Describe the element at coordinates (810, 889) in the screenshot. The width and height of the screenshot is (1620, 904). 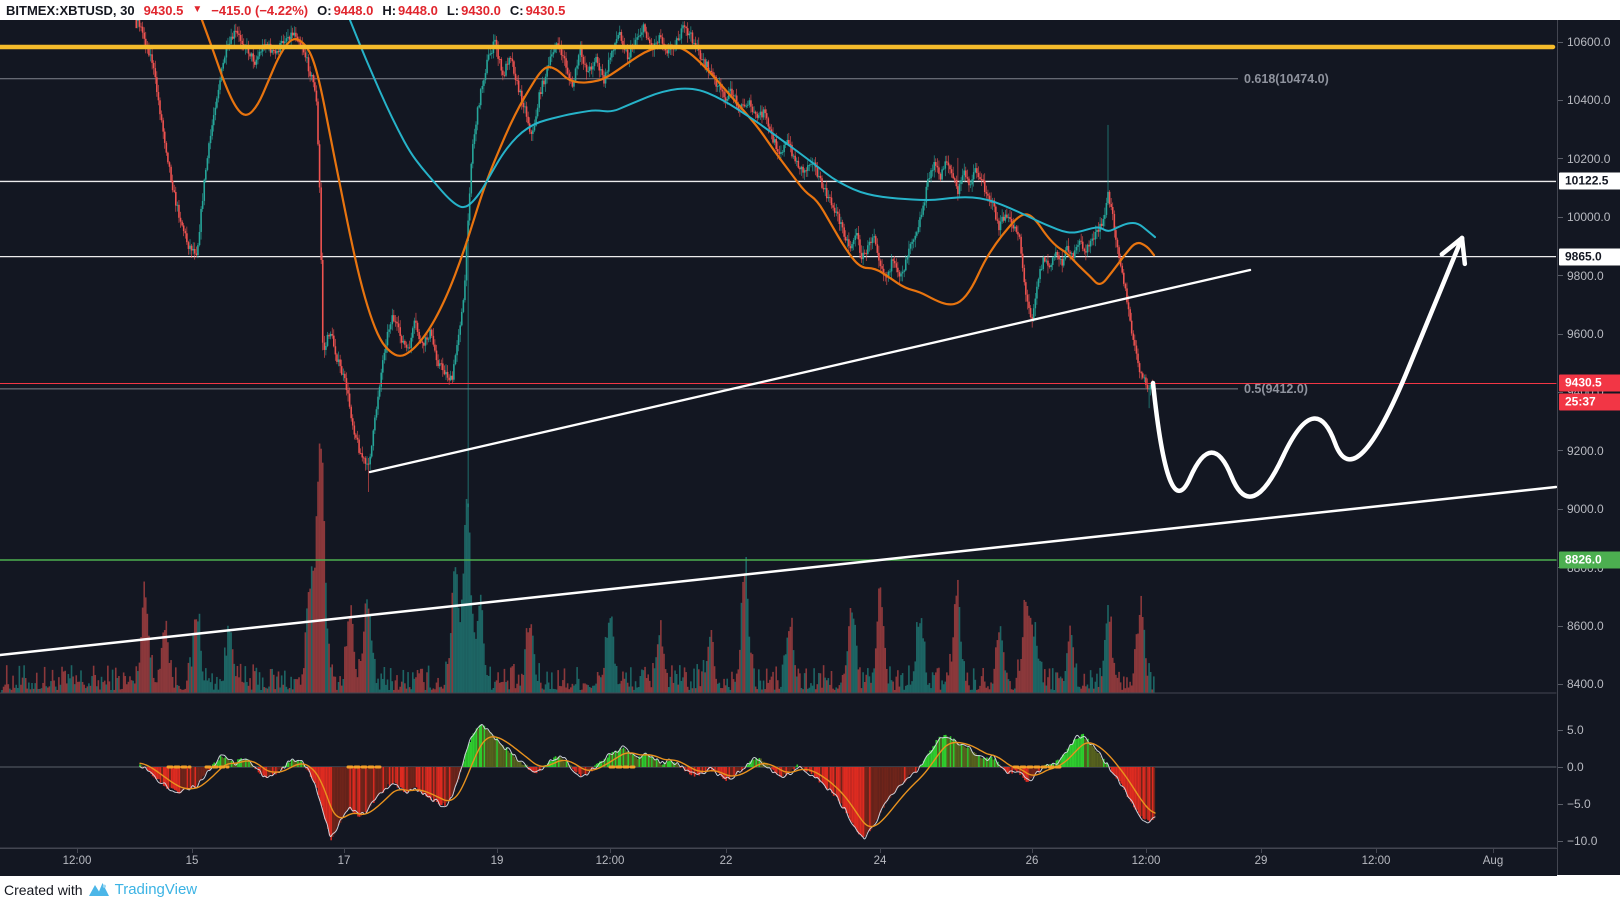
I see `attribution-bar: Created with TradingView` at that location.